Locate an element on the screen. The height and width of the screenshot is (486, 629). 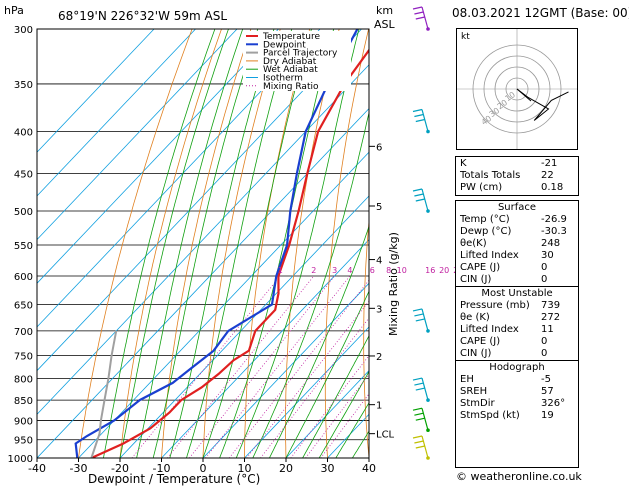
x-tick-label: 20 is located at coordinates (286, 468).